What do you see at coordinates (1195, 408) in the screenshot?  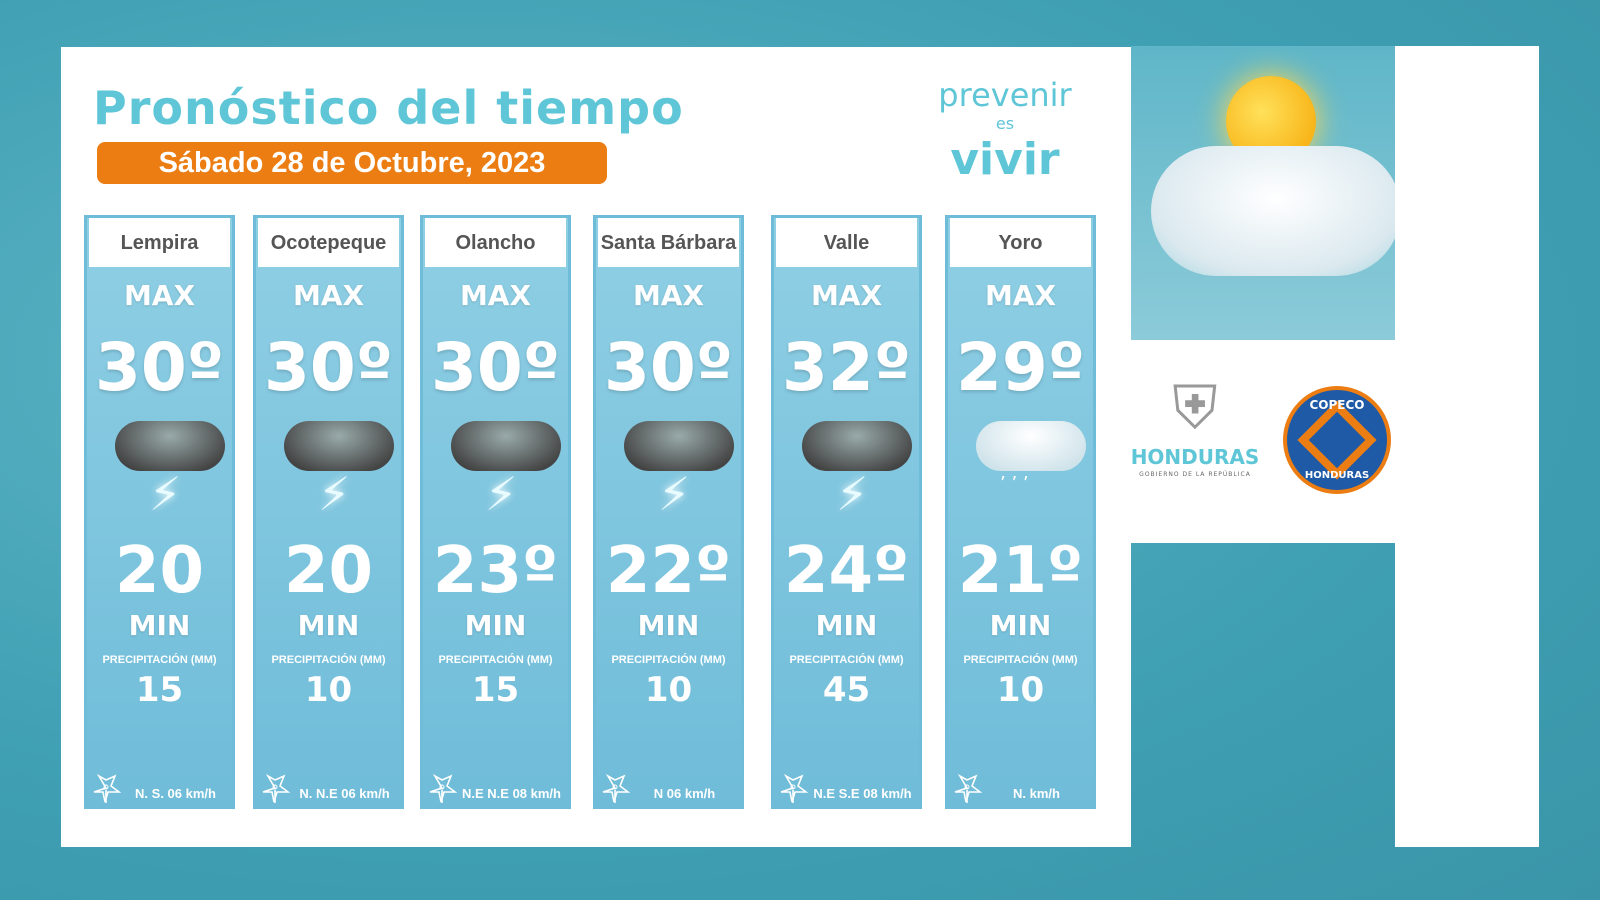 I see `coat-of-arms-icon: ⛨` at bounding box center [1195, 408].